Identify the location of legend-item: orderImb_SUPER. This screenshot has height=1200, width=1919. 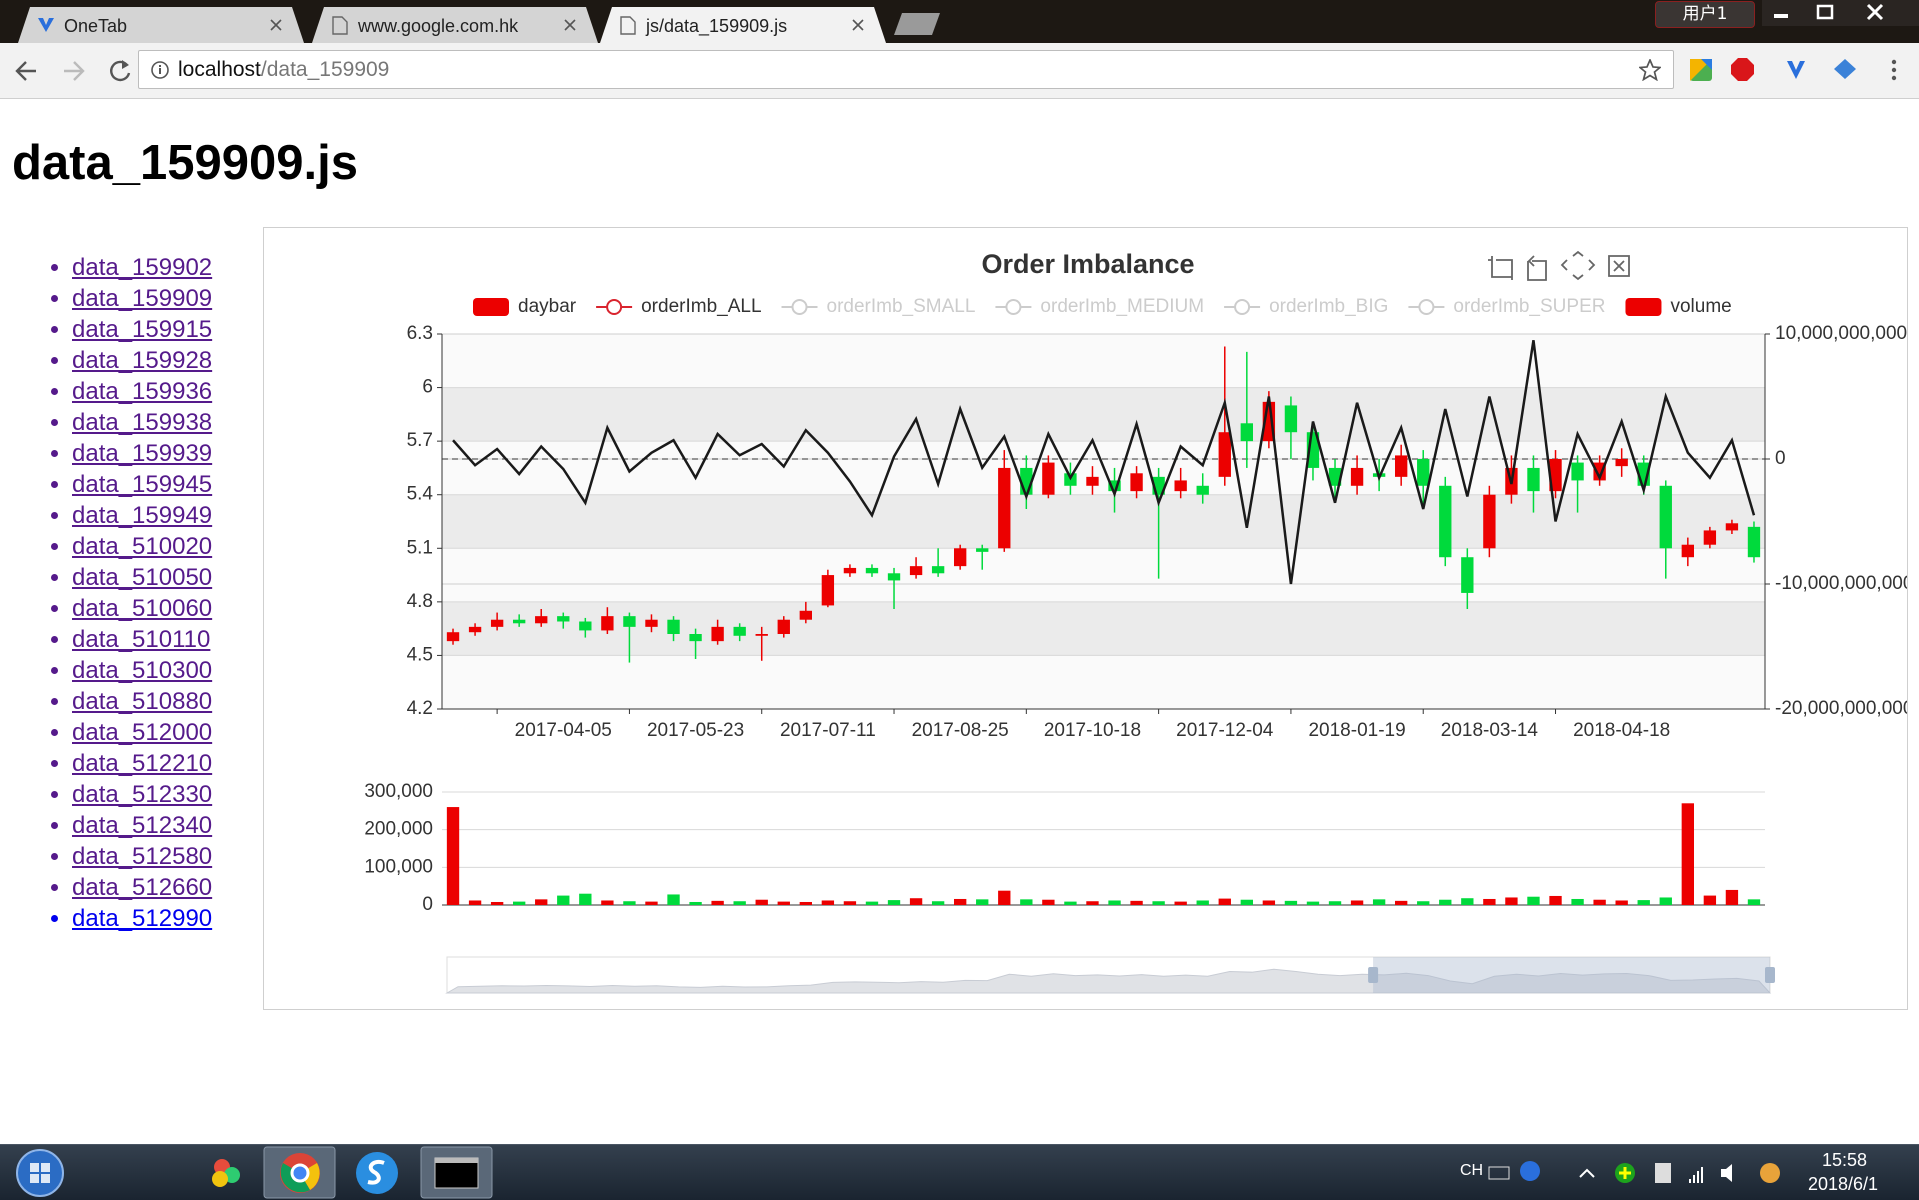
(1506, 306).